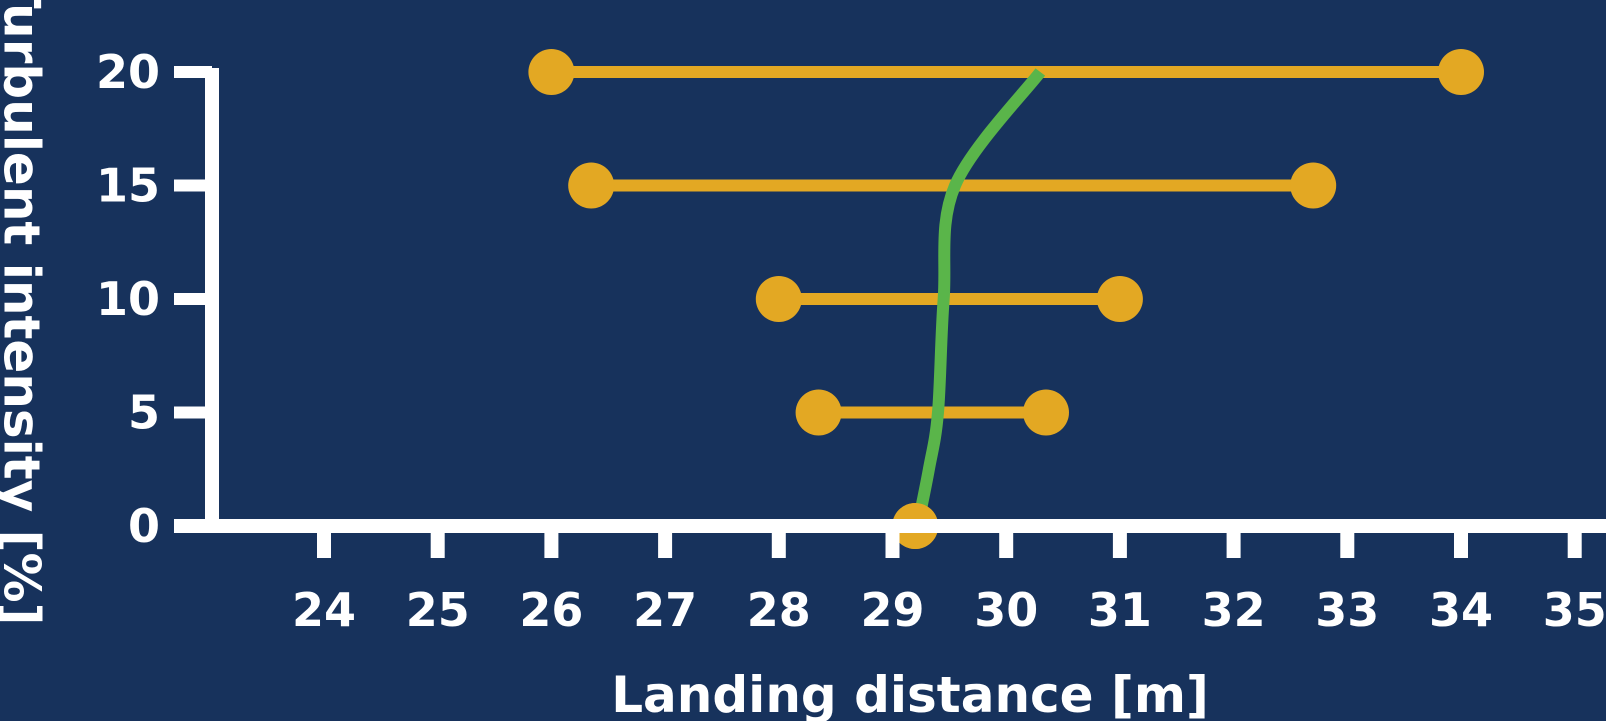 Image resolution: width=1606 pixels, height=721 pixels. I want to click on y-tick-label: 15, so click(128, 186).